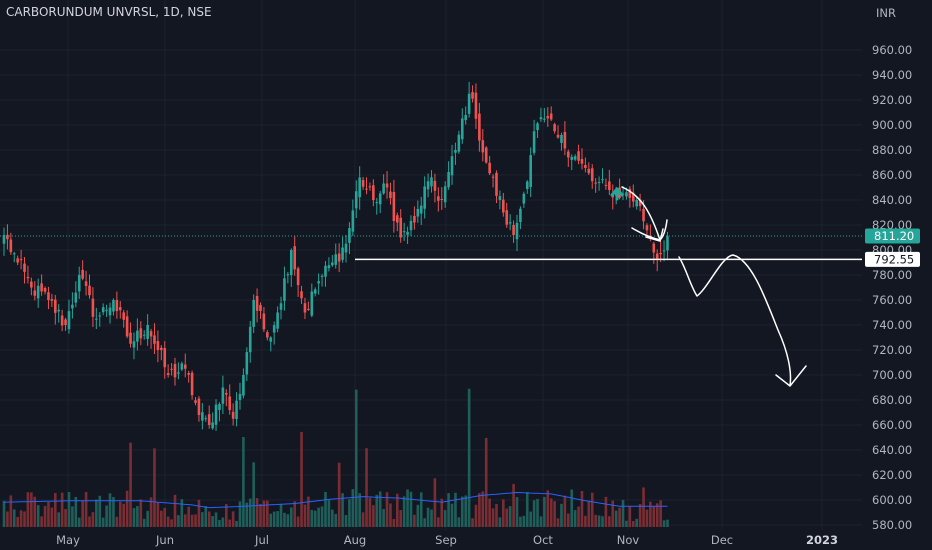 This screenshot has width=932, height=550. Describe the element at coordinates (742, 320) in the screenshot. I see `projection-arrow-drawing` at that location.